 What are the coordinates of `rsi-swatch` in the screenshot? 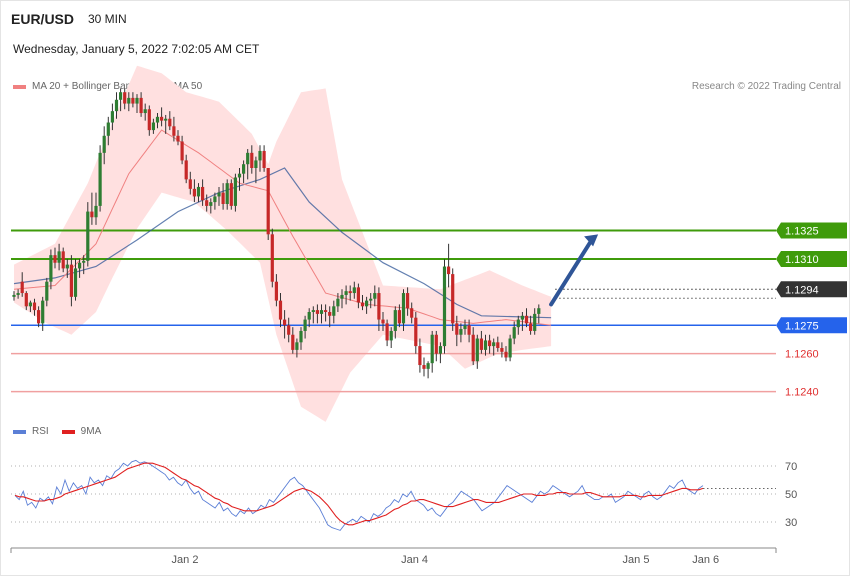 It's located at (19, 431).